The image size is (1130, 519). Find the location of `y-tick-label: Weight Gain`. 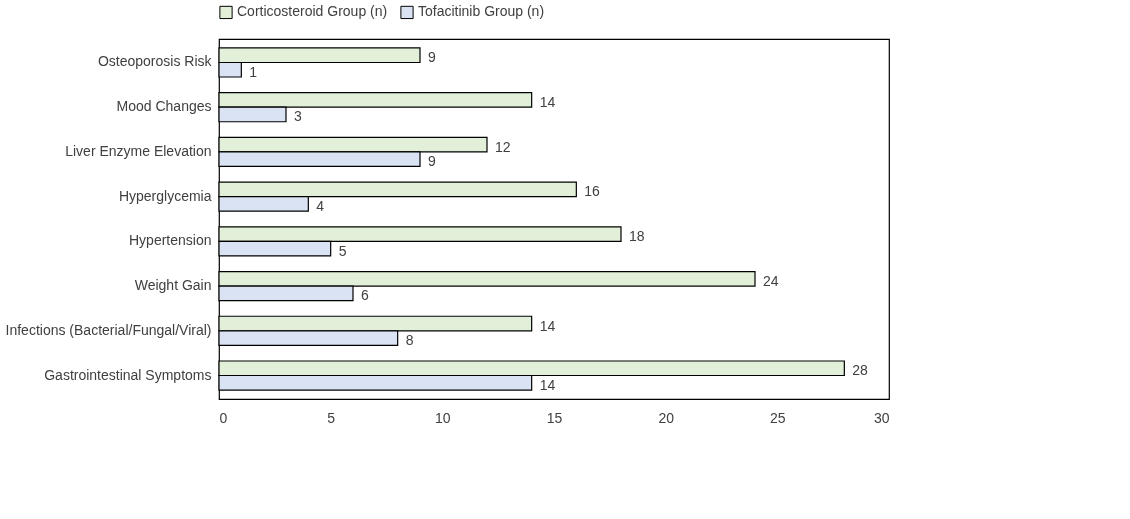

y-tick-label: Weight Gain is located at coordinates (173, 285).